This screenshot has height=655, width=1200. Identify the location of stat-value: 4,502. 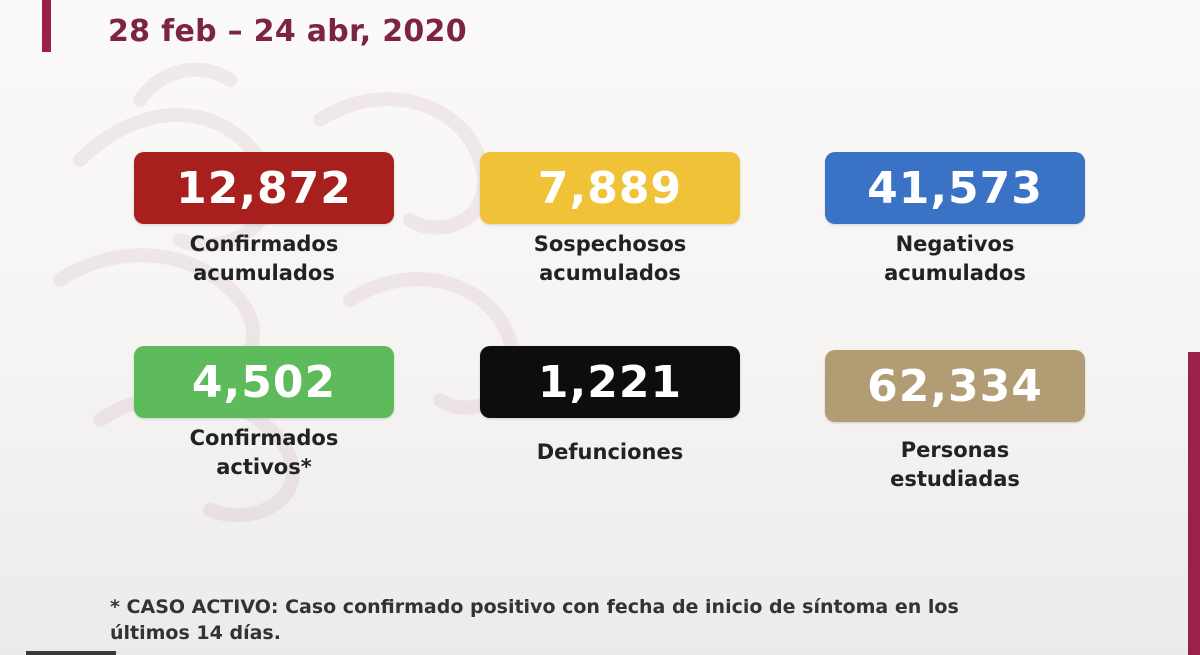
(264, 382).